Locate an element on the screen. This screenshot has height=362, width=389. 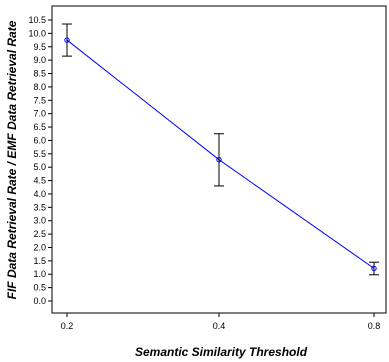
x-tick-label: 0.8 is located at coordinates (374, 326).